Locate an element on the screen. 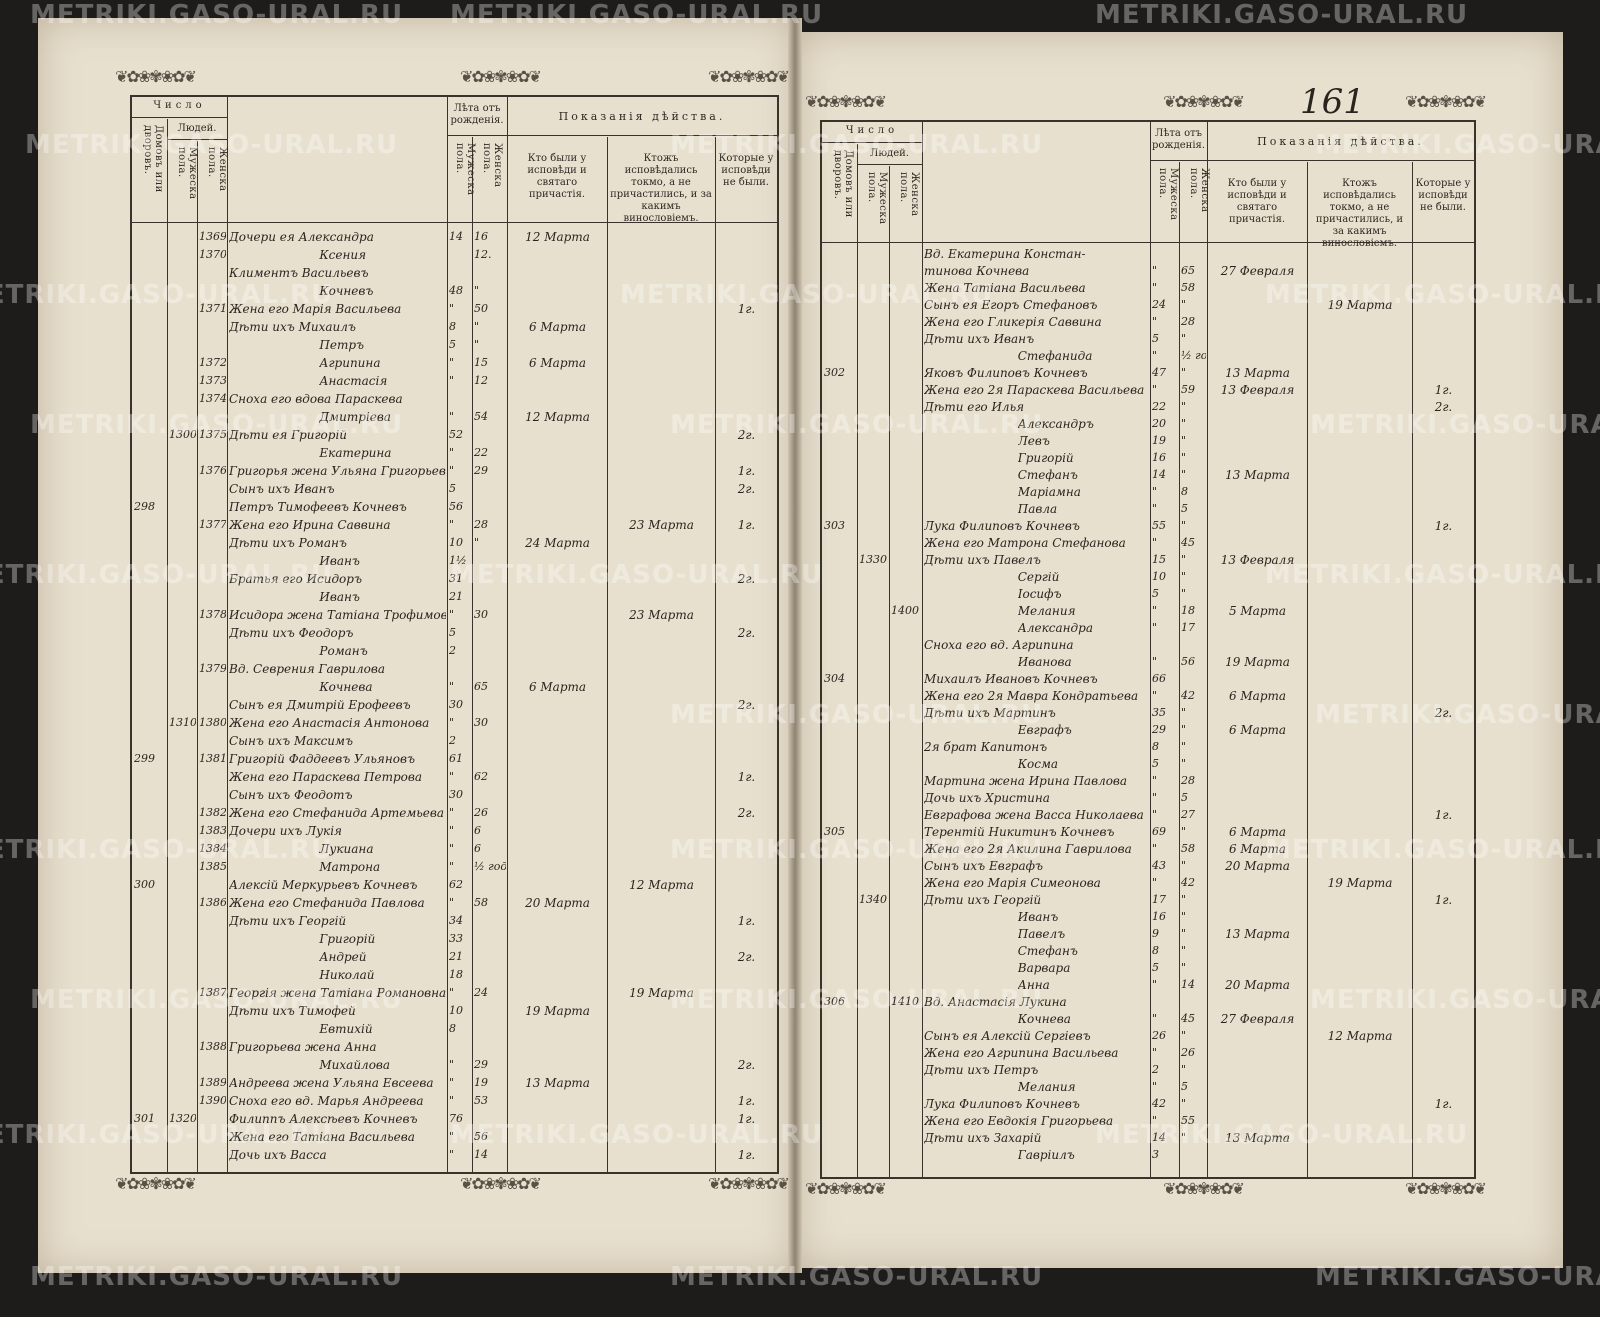  person-name: Дѣти ихъ Михаилъ is located at coordinates (292, 327).